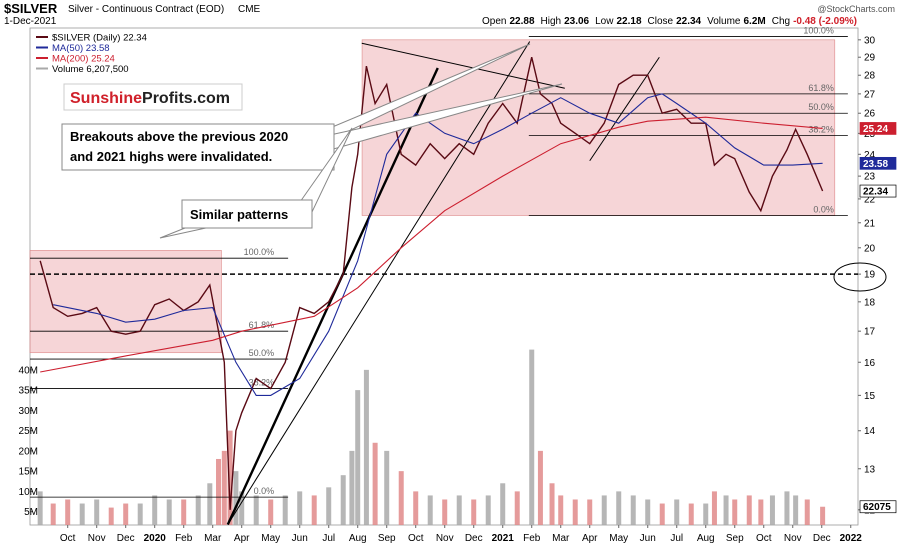 This screenshot has height=550, width=900. I want to click on ohlc-value: 22.88, so click(521, 21).